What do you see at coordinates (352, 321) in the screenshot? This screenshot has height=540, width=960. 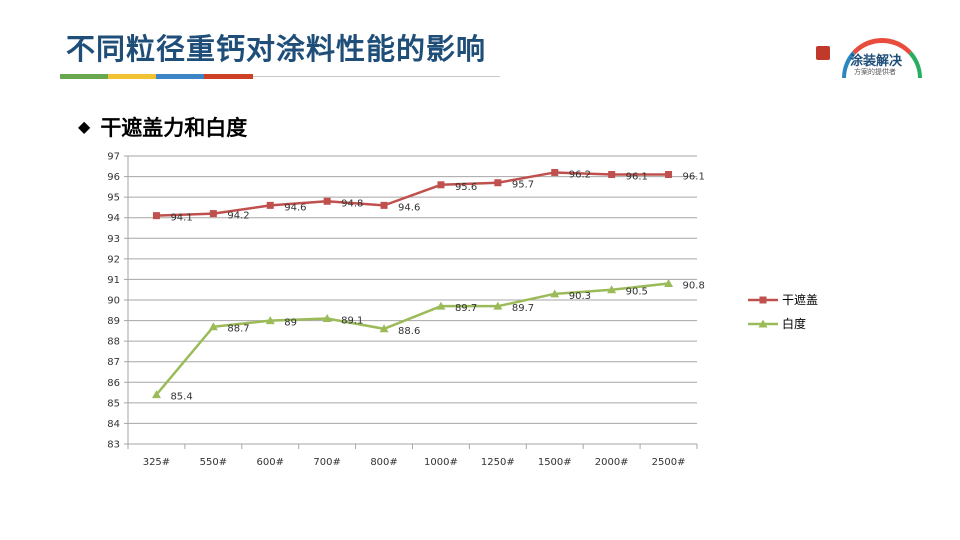 I see `data-label: 89.1` at bounding box center [352, 321].